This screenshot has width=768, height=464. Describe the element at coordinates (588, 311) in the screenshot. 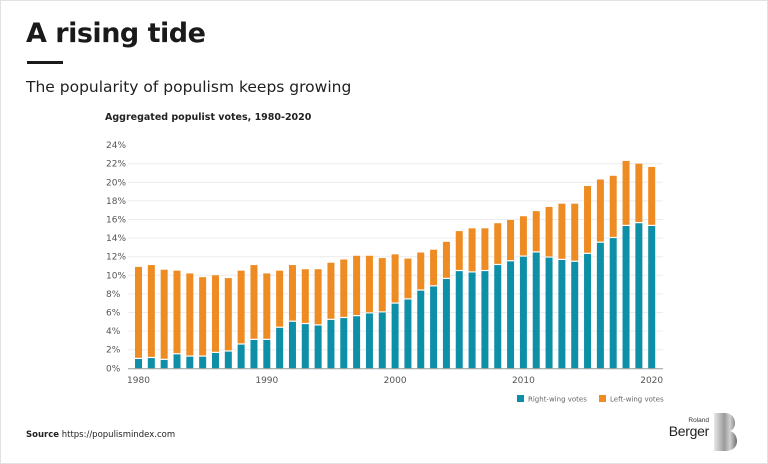

I see `bar-right-wing-2015` at that location.